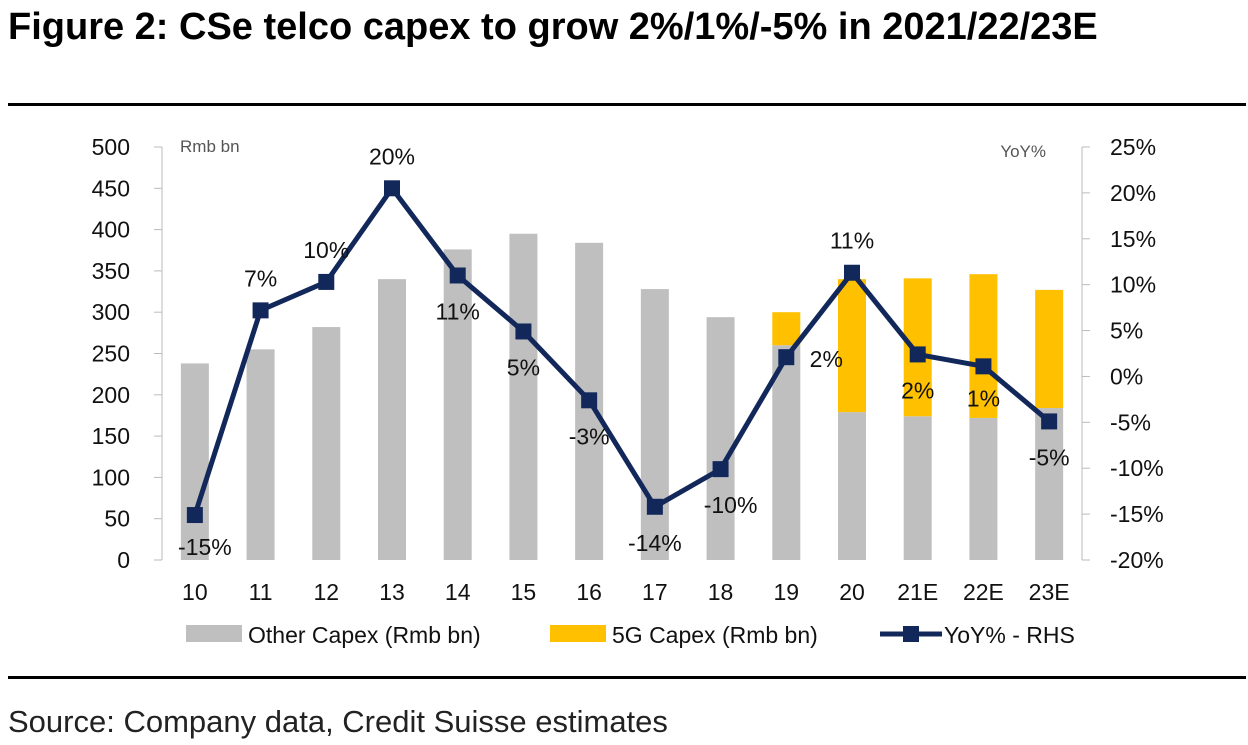  I want to click on right-tick-label: 15%, so click(1133, 239).